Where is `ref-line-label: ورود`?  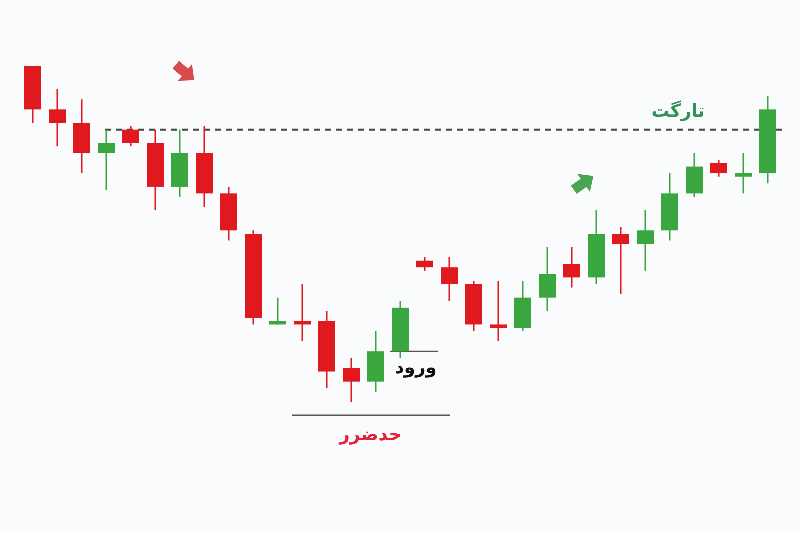
ref-line-label: ورود is located at coordinates (416, 368).